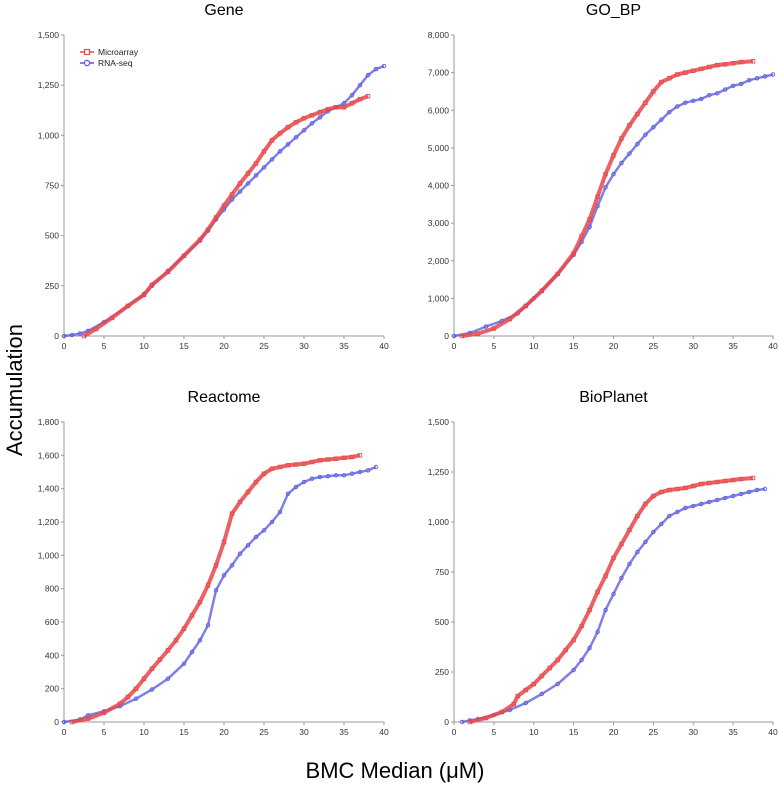 This screenshot has height=786, width=778. I want to click on x-tick-label: 0, so click(454, 732).